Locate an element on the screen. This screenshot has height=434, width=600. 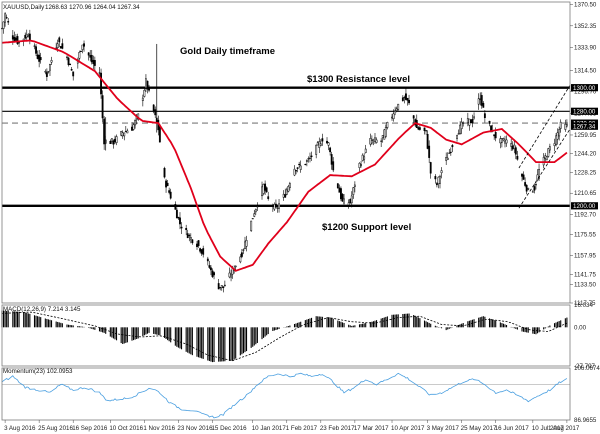
x-tick-label: 3 Aug 2016 is located at coordinates (20, 428).